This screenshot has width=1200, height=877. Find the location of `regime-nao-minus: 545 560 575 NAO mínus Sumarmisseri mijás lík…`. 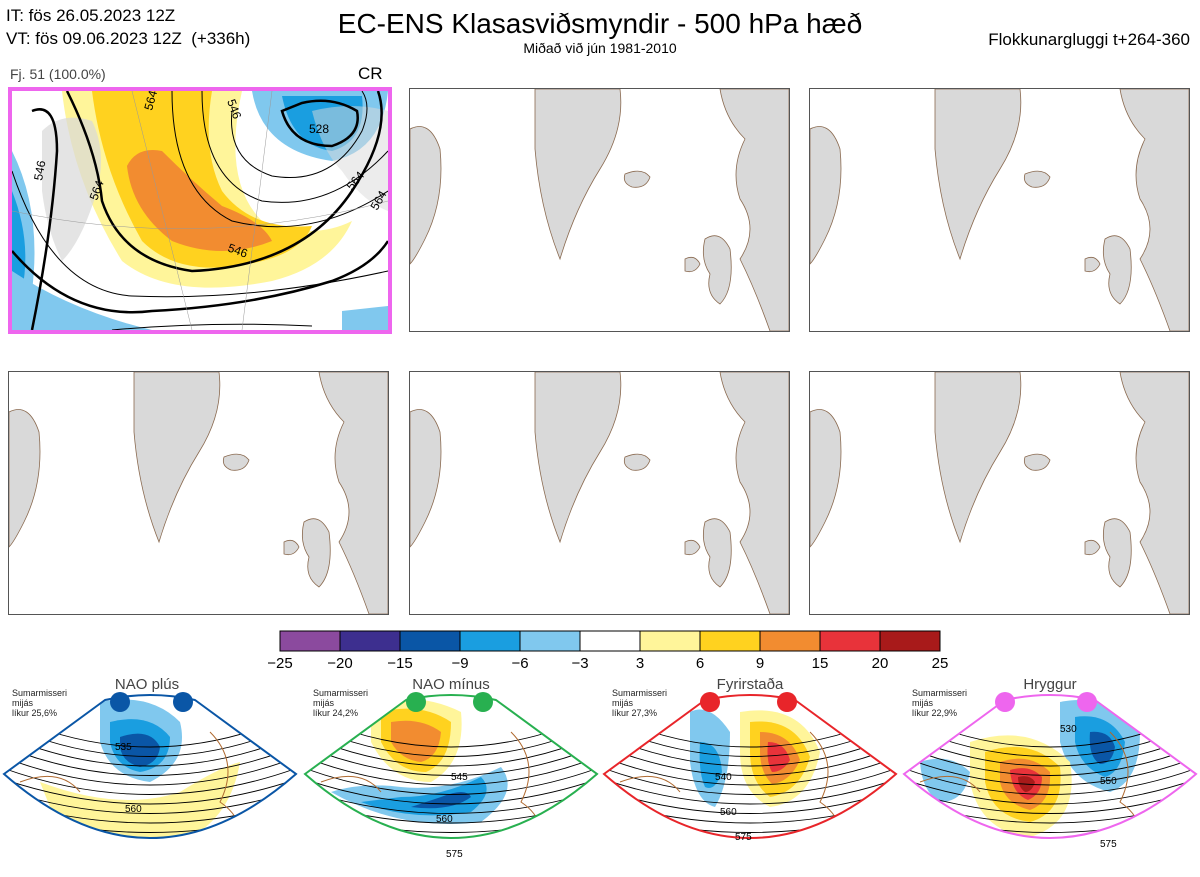

regime-nao-minus: 545 560 575 NAO mínus Sumarmisseri mijás lík… is located at coordinates (451, 772).